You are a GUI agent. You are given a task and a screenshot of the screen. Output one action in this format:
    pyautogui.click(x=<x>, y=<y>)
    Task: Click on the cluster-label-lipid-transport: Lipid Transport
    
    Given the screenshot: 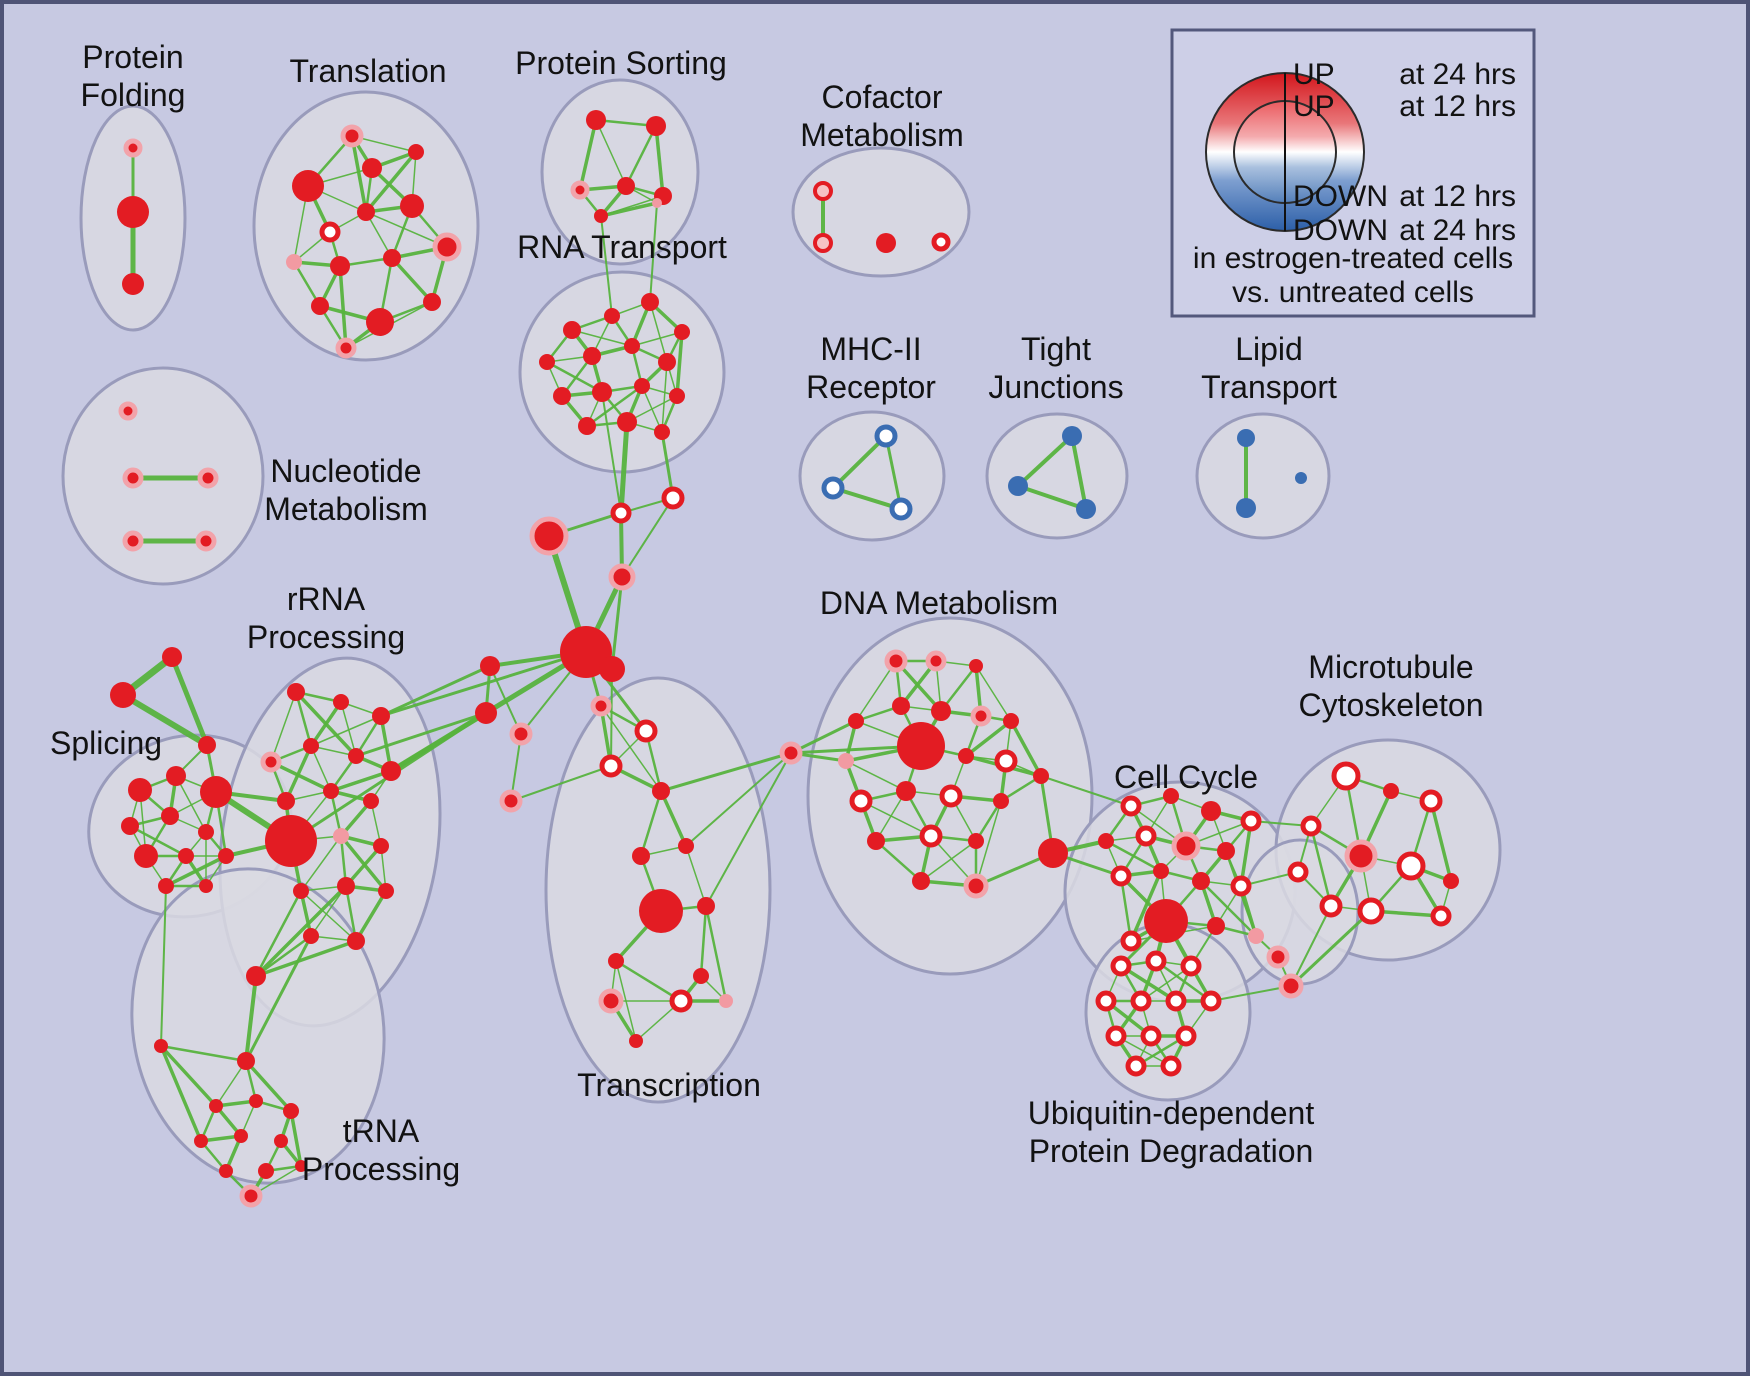 What is the action you would take?
    pyautogui.click(x=1269, y=368)
    